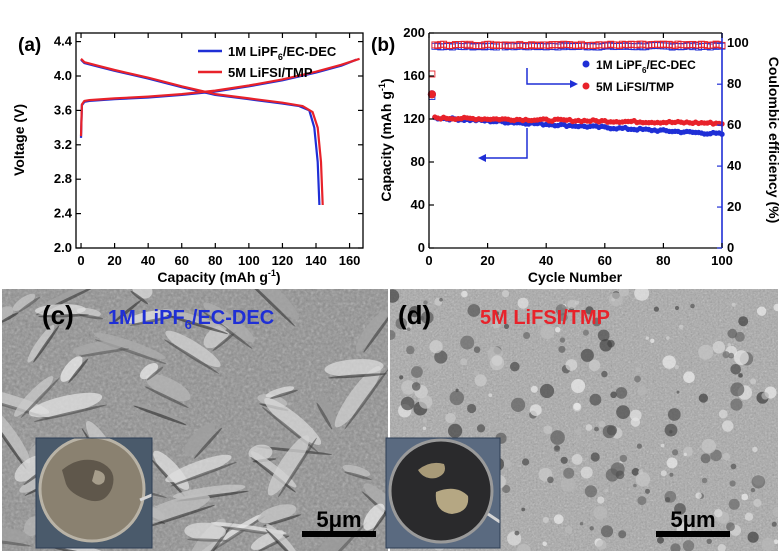 The width and height of the screenshot is (780, 553). Describe the element at coordinates (734, 124) in the screenshot. I see `y2-tick-label: 60` at that location.